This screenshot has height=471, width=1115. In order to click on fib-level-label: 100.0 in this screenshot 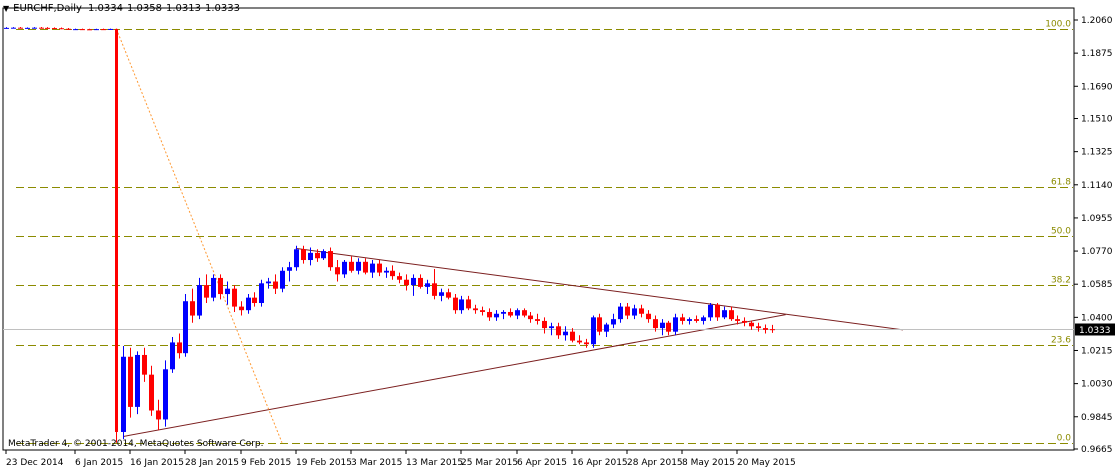, I will do `click(1058, 25)`.